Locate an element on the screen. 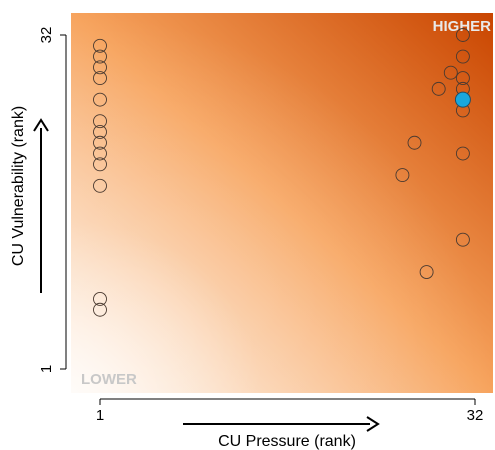 The height and width of the screenshot is (450, 495). y-axis: 32 1 CU Vulnerability (rank) is located at coordinates (38, 200).